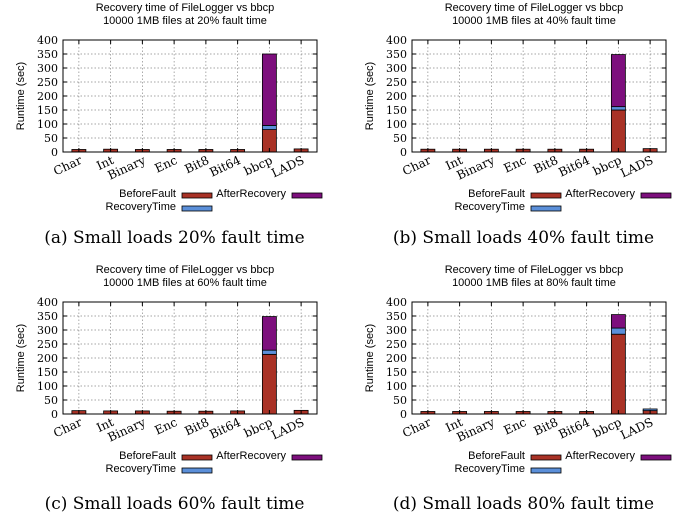 The image size is (699, 523). Describe the element at coordinates (523, 238) in the screenshot. I see `caption-b: (b) Small loads 40% fault time` at that location.